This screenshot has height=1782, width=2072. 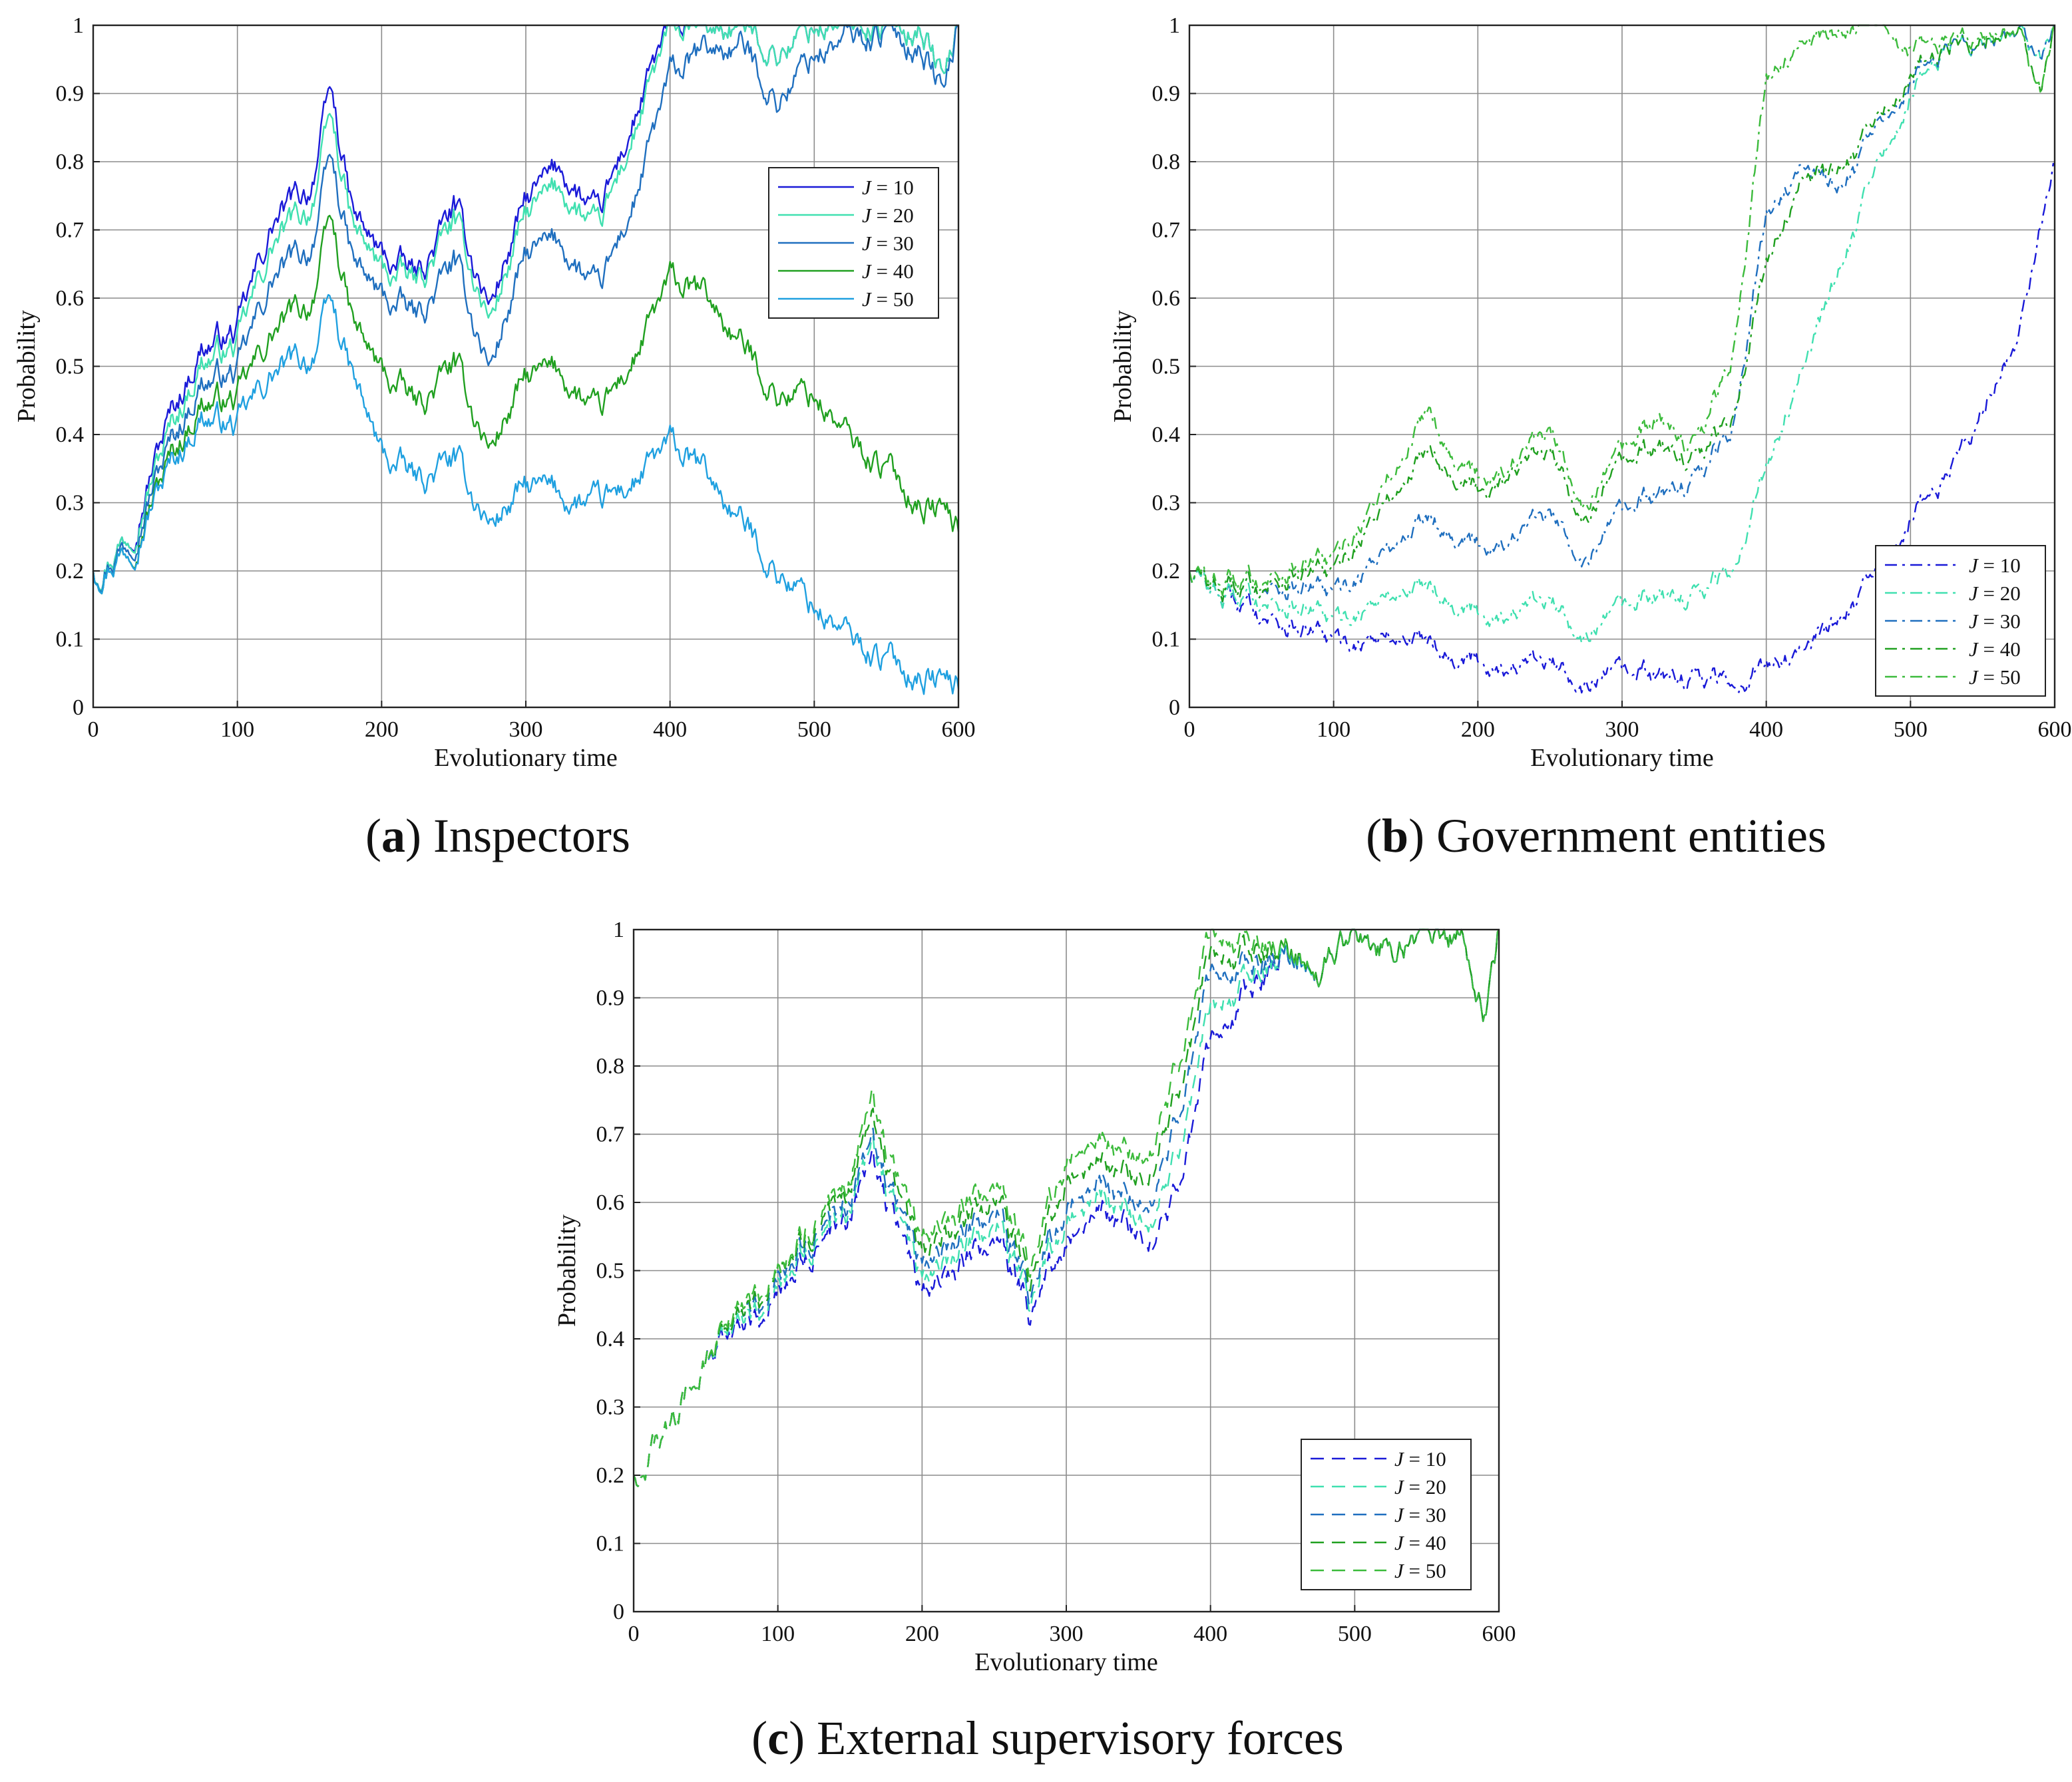 I want to click on y-axis-label: Probability, so click(x=567, y=1270).